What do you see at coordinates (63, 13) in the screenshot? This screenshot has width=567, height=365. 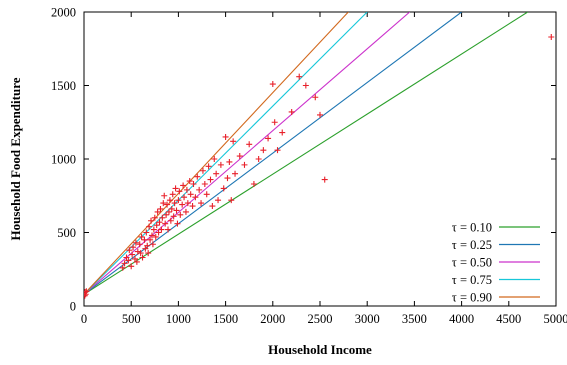 I see `y-tick-label: 2000` at bounding box center [63, 13].